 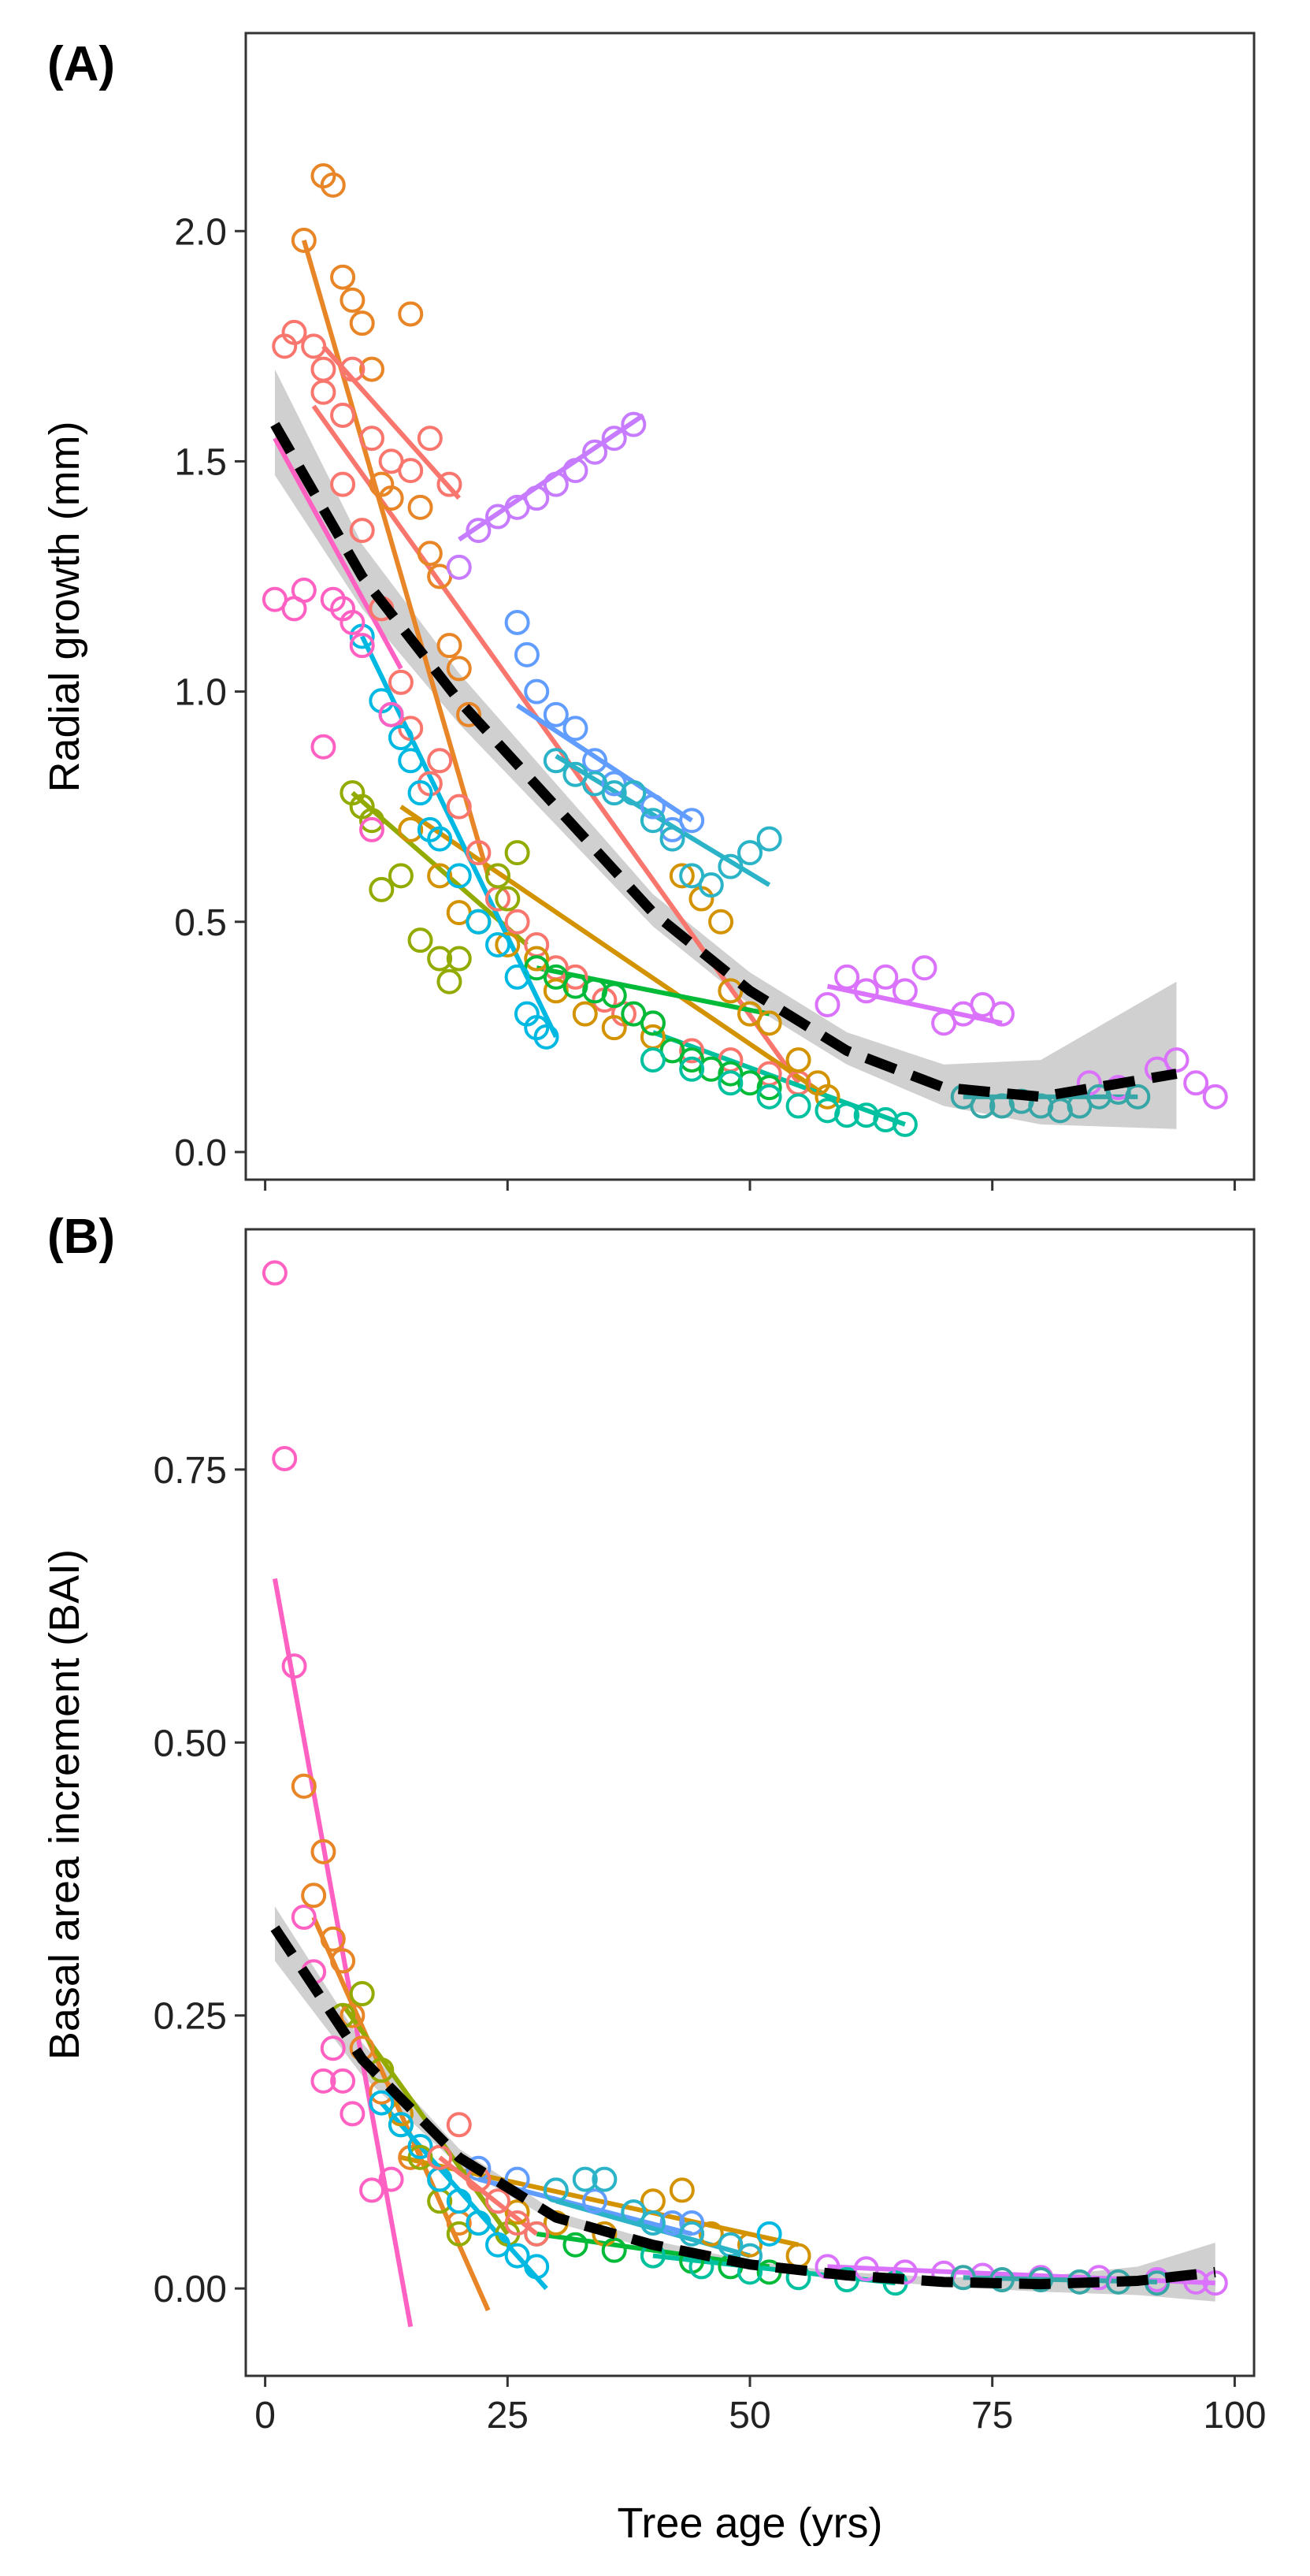 I want to click on x-tick-label: 0, so click(x=265, y=2416).